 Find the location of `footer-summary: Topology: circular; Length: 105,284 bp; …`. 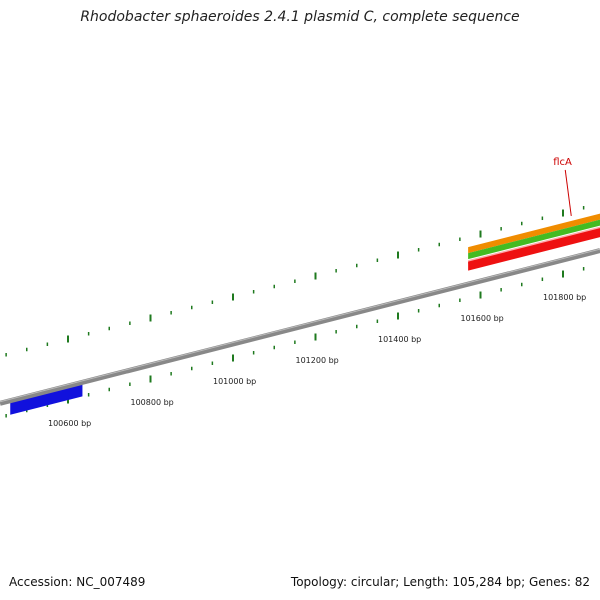

footer-summary: Topology: circular; Length: 105,284 bp; … is located at coordinates (440, 582).